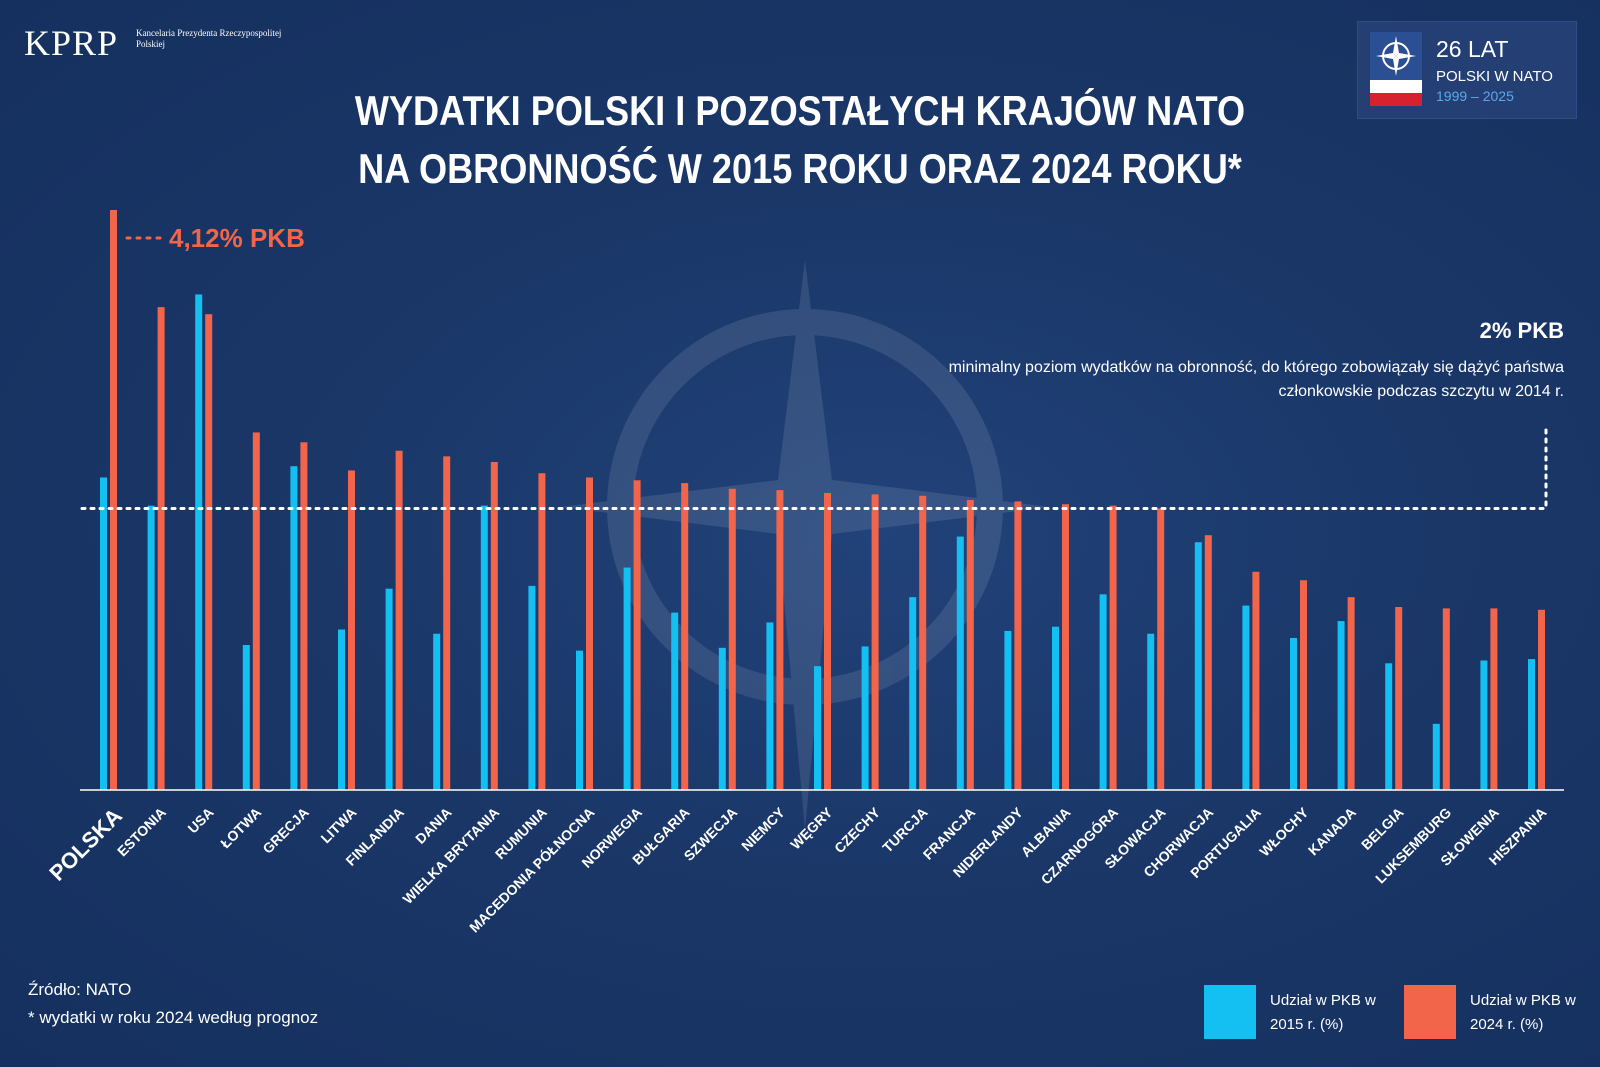 Image resolution: width=1600 pixels, height=1067 pixels. I want to click on x-tick-label: CZECHY, so click(857, 830).